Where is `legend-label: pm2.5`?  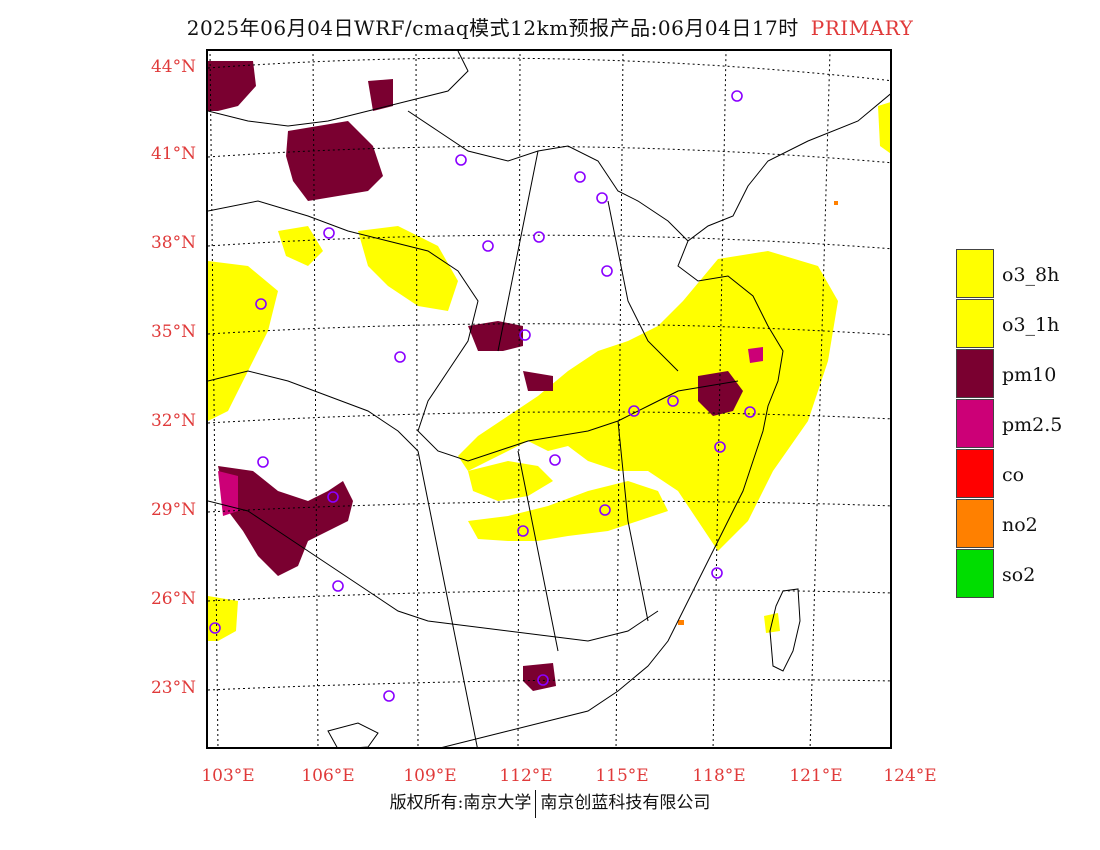
legend-label: pm2.5 is located at coordinates (1032, 425).